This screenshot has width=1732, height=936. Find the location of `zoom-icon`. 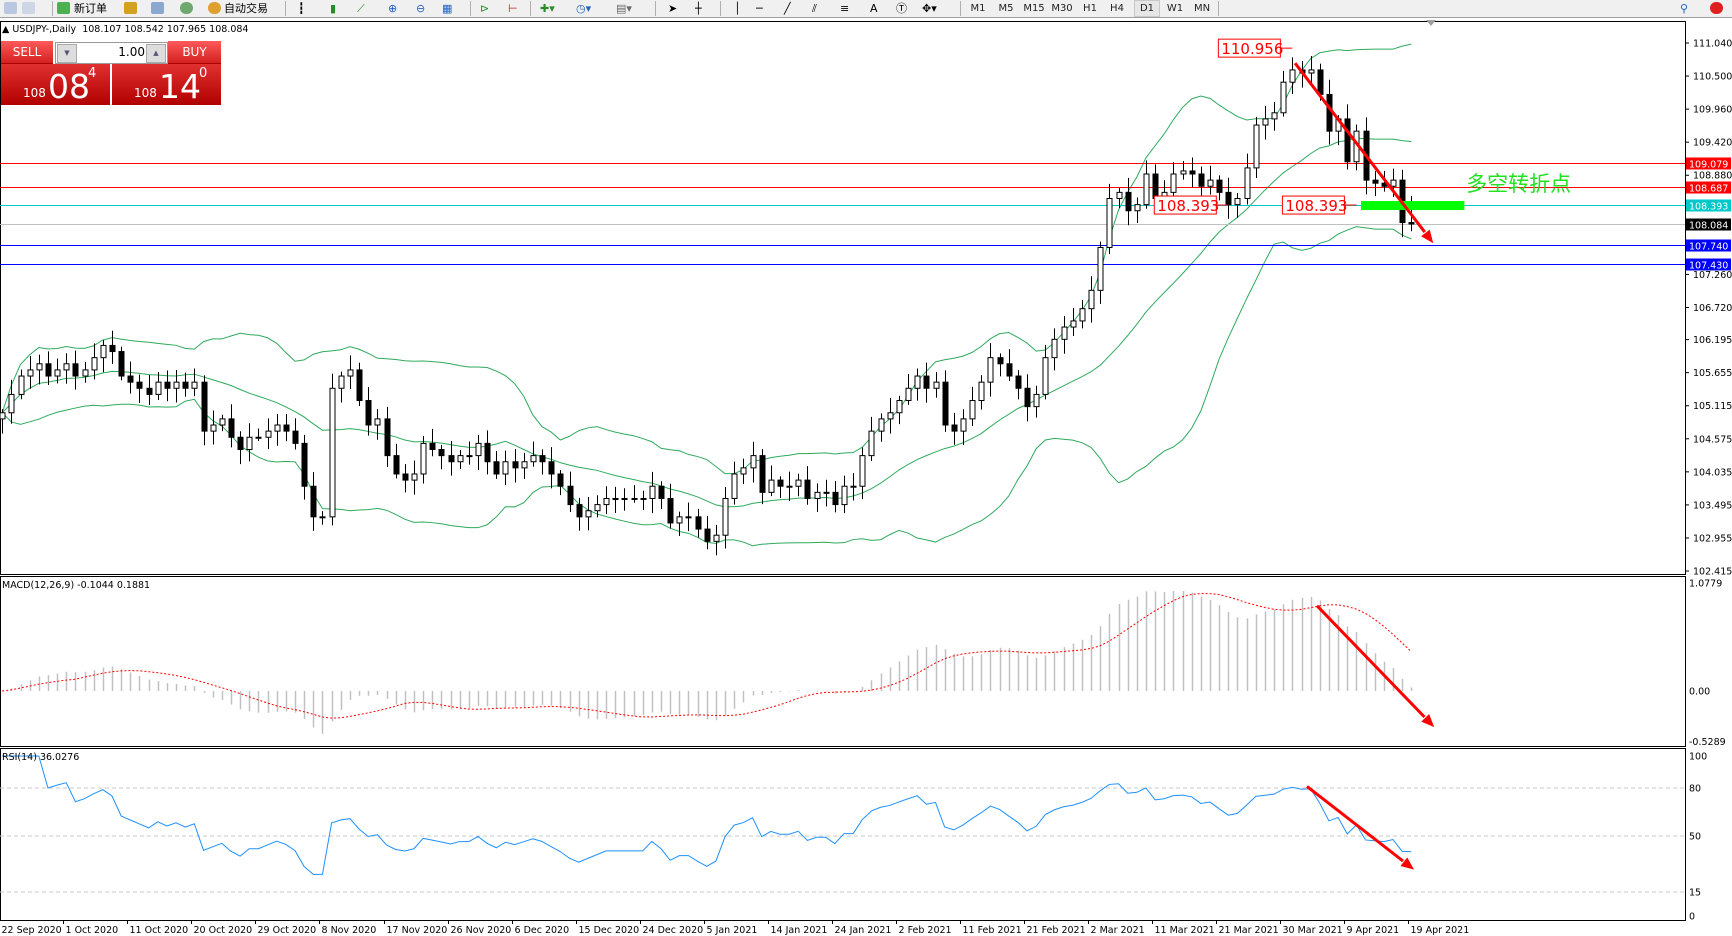

zoom-icon is located at coordinates (28, 8).